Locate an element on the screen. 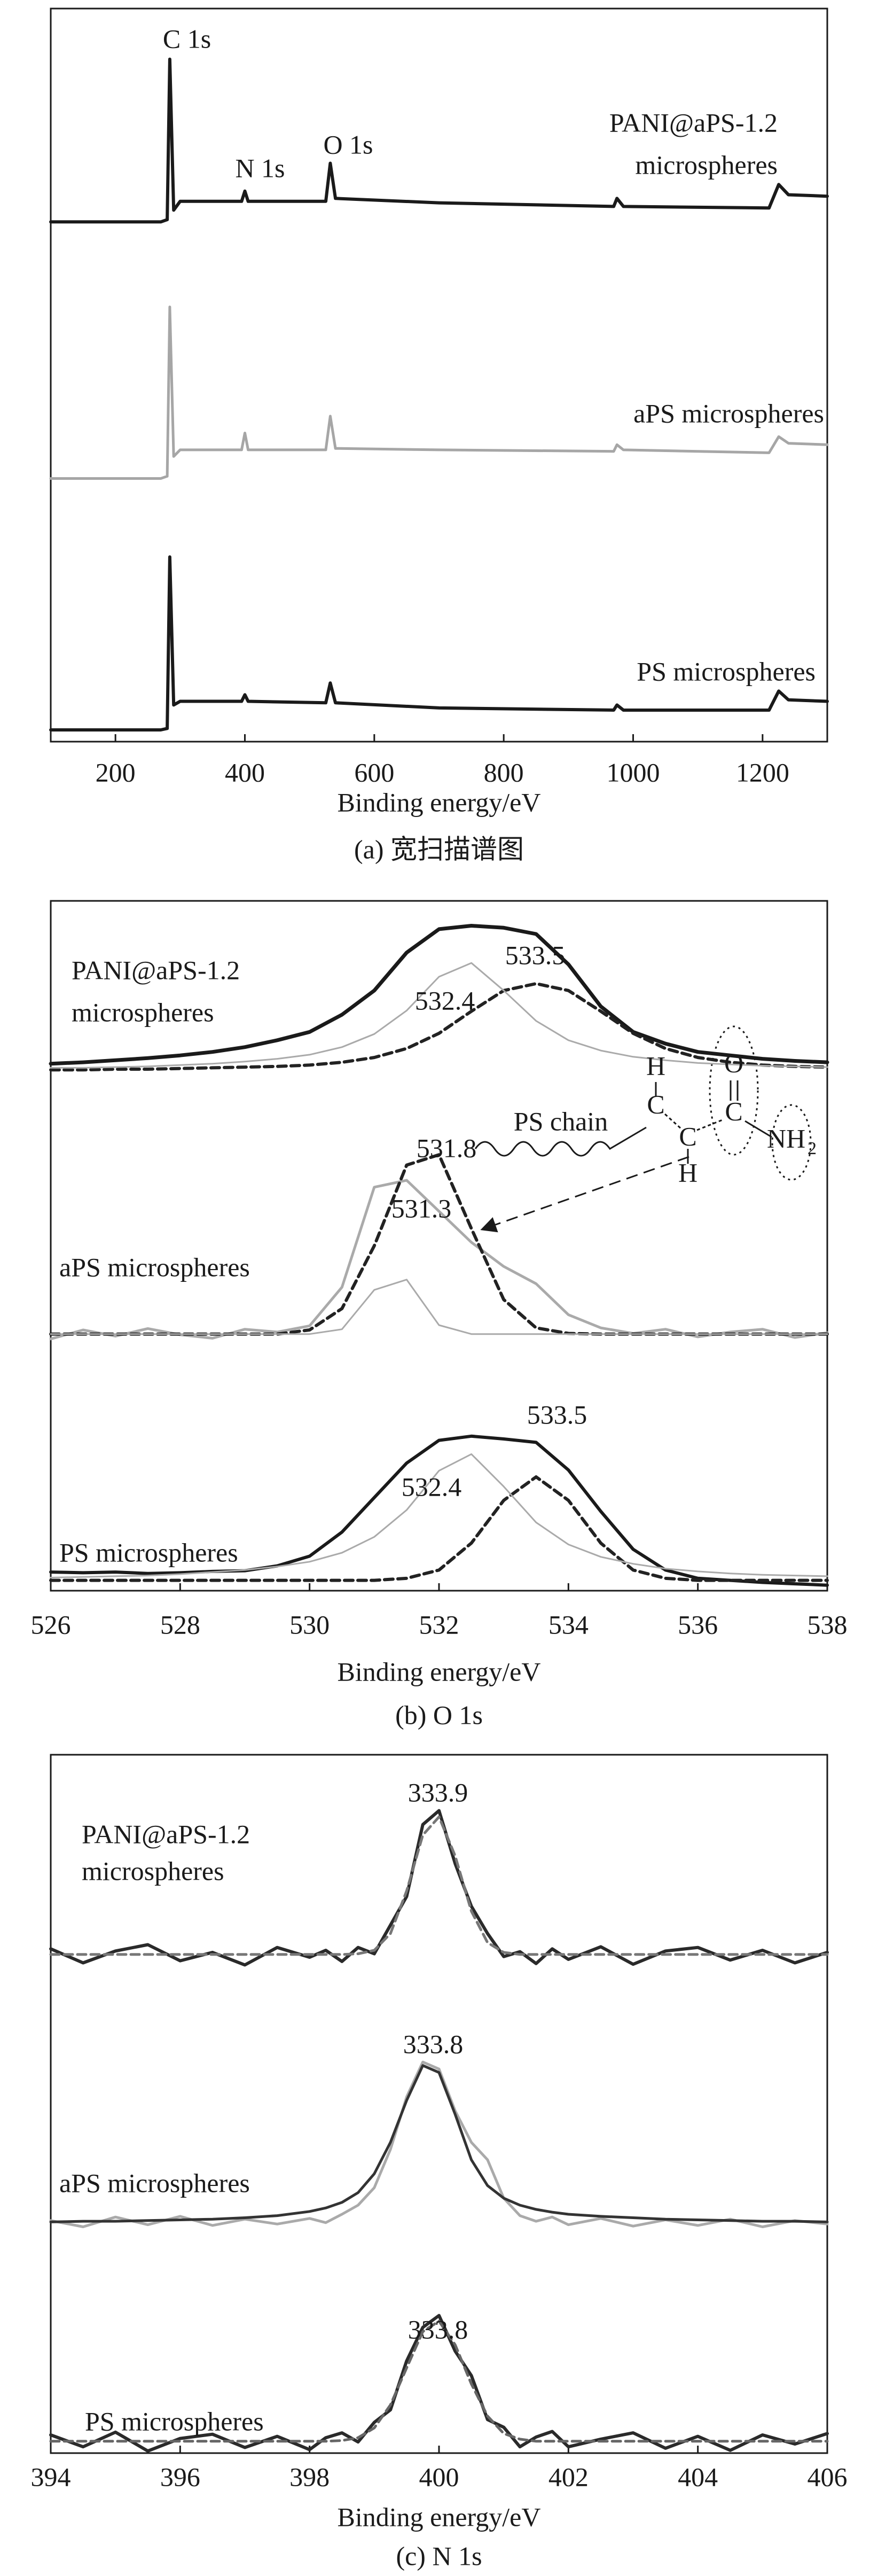  x-tick-label: 536 is located at coordinates (698, 1624).